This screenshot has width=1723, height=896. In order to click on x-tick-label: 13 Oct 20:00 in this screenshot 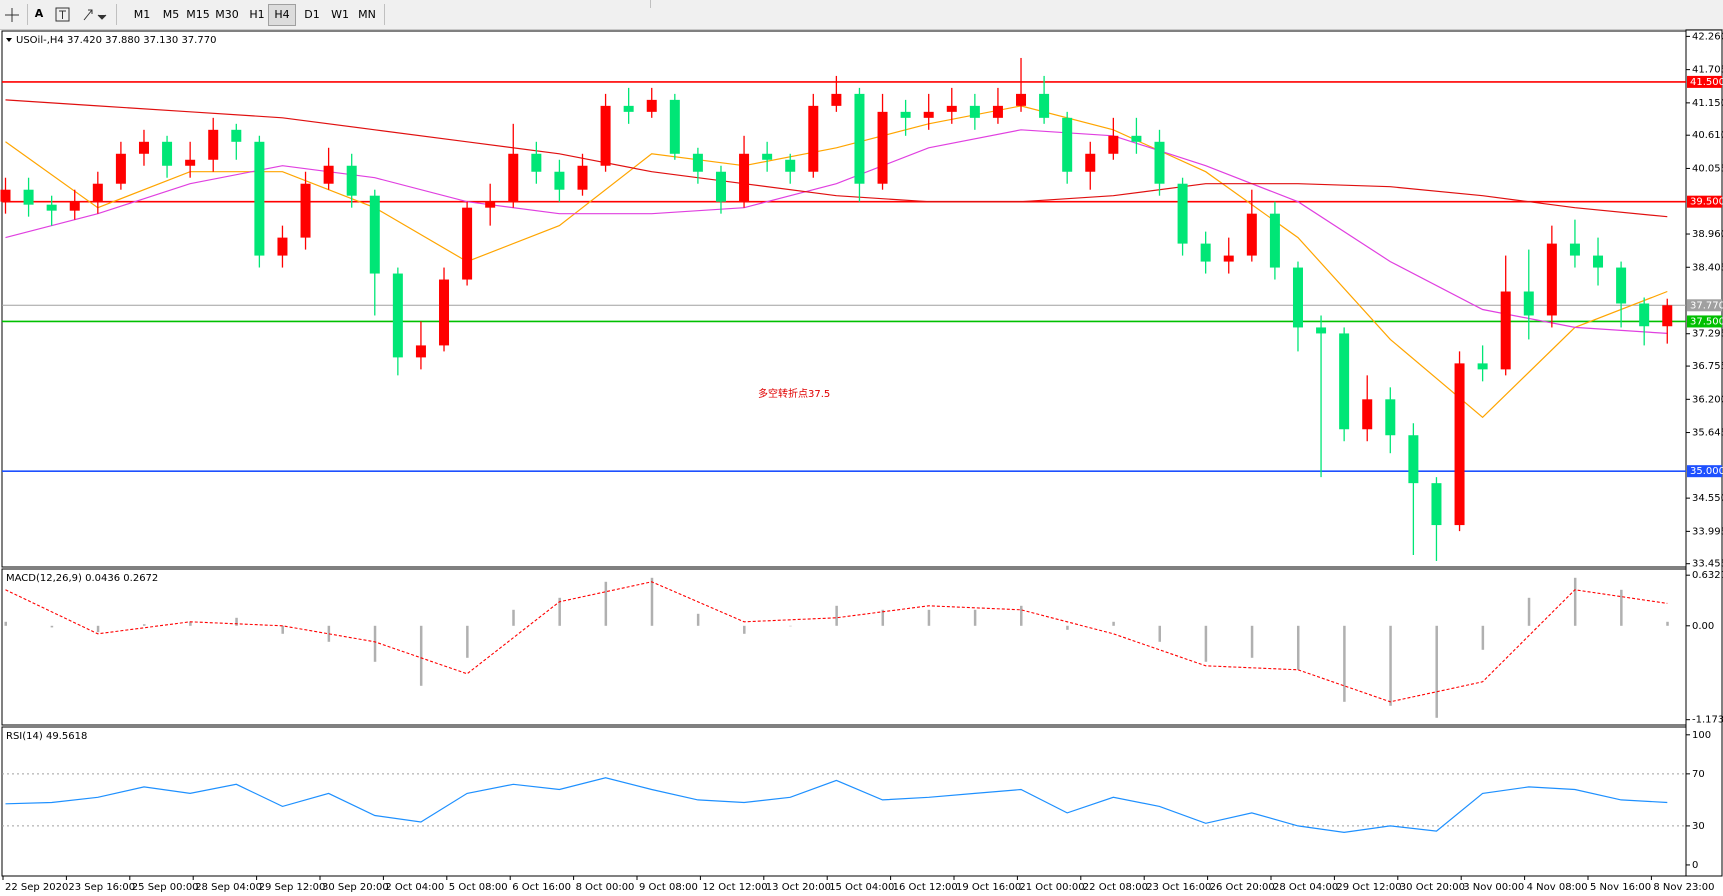, I will do `click(798, 887)`.